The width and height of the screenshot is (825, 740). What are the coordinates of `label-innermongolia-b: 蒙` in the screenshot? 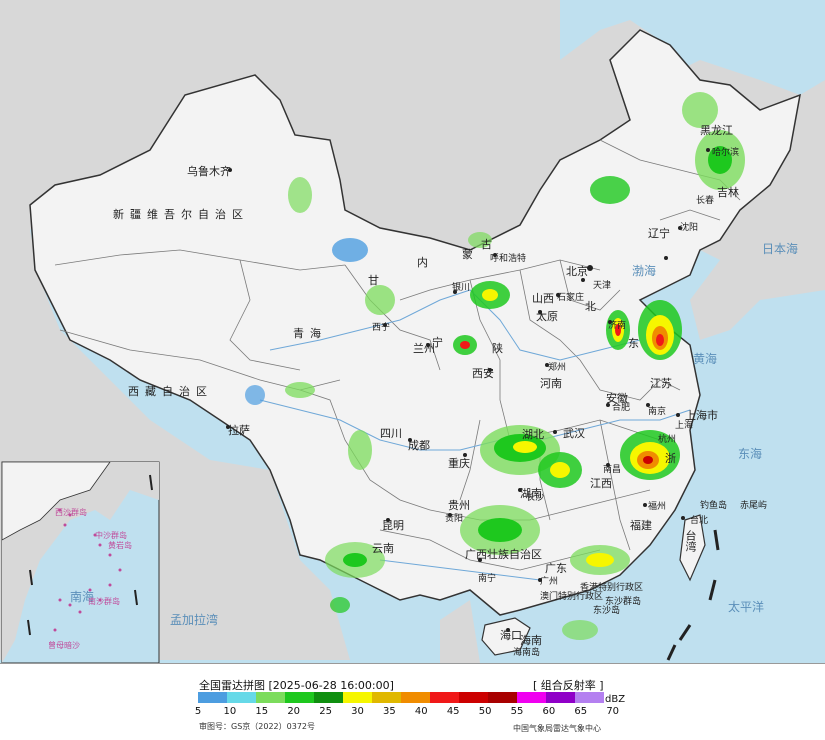 It's located at (467, 254).